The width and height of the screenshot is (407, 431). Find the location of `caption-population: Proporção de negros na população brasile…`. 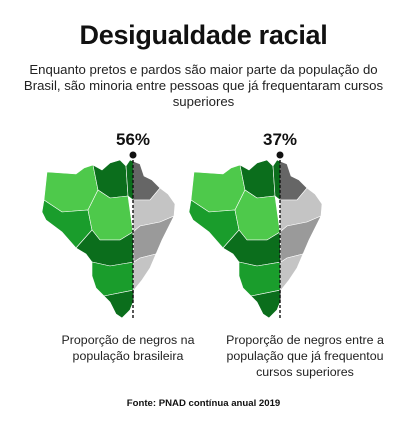

caption-population: Proporção de negros na população brasile… is located at coordinates (128, 348).